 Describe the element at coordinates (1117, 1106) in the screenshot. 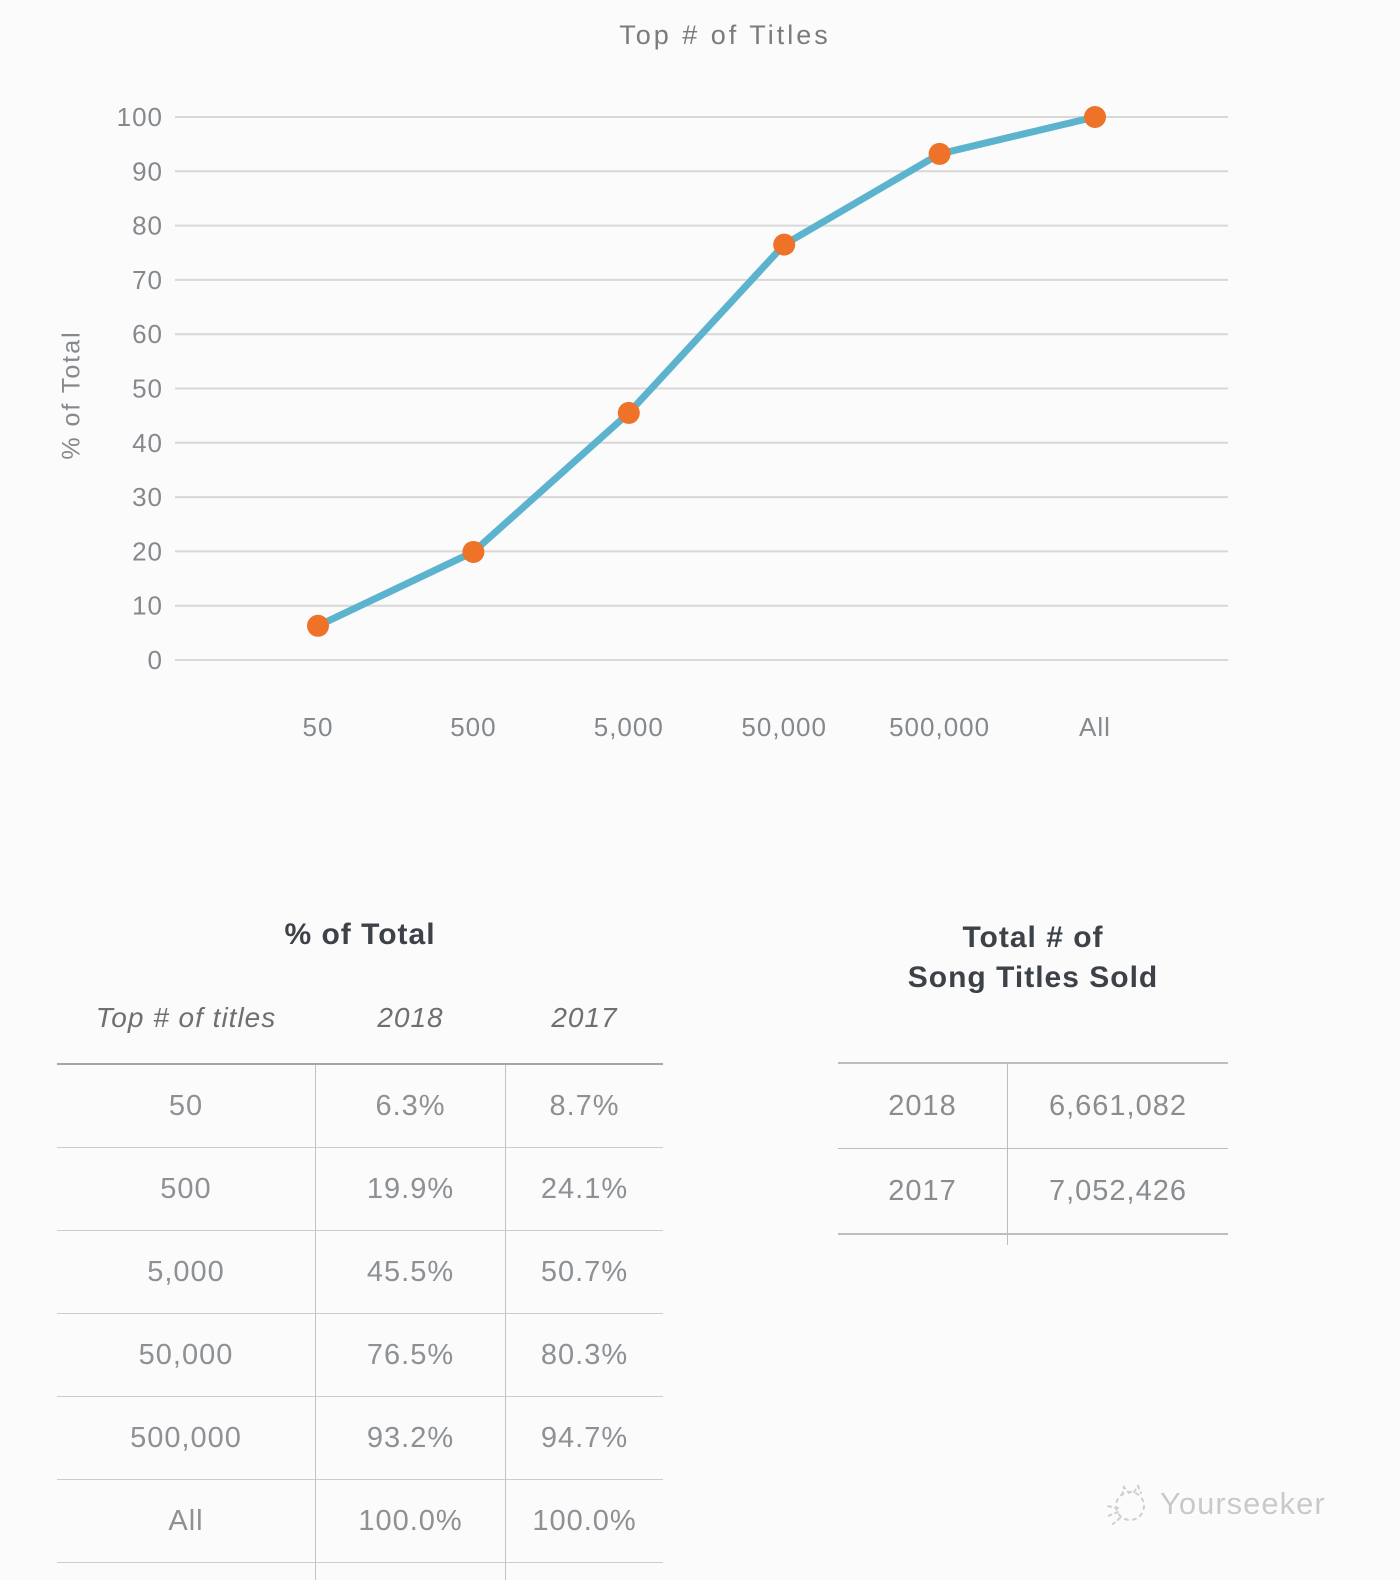

I see `table-cell-total: 6,661,082` at that location.